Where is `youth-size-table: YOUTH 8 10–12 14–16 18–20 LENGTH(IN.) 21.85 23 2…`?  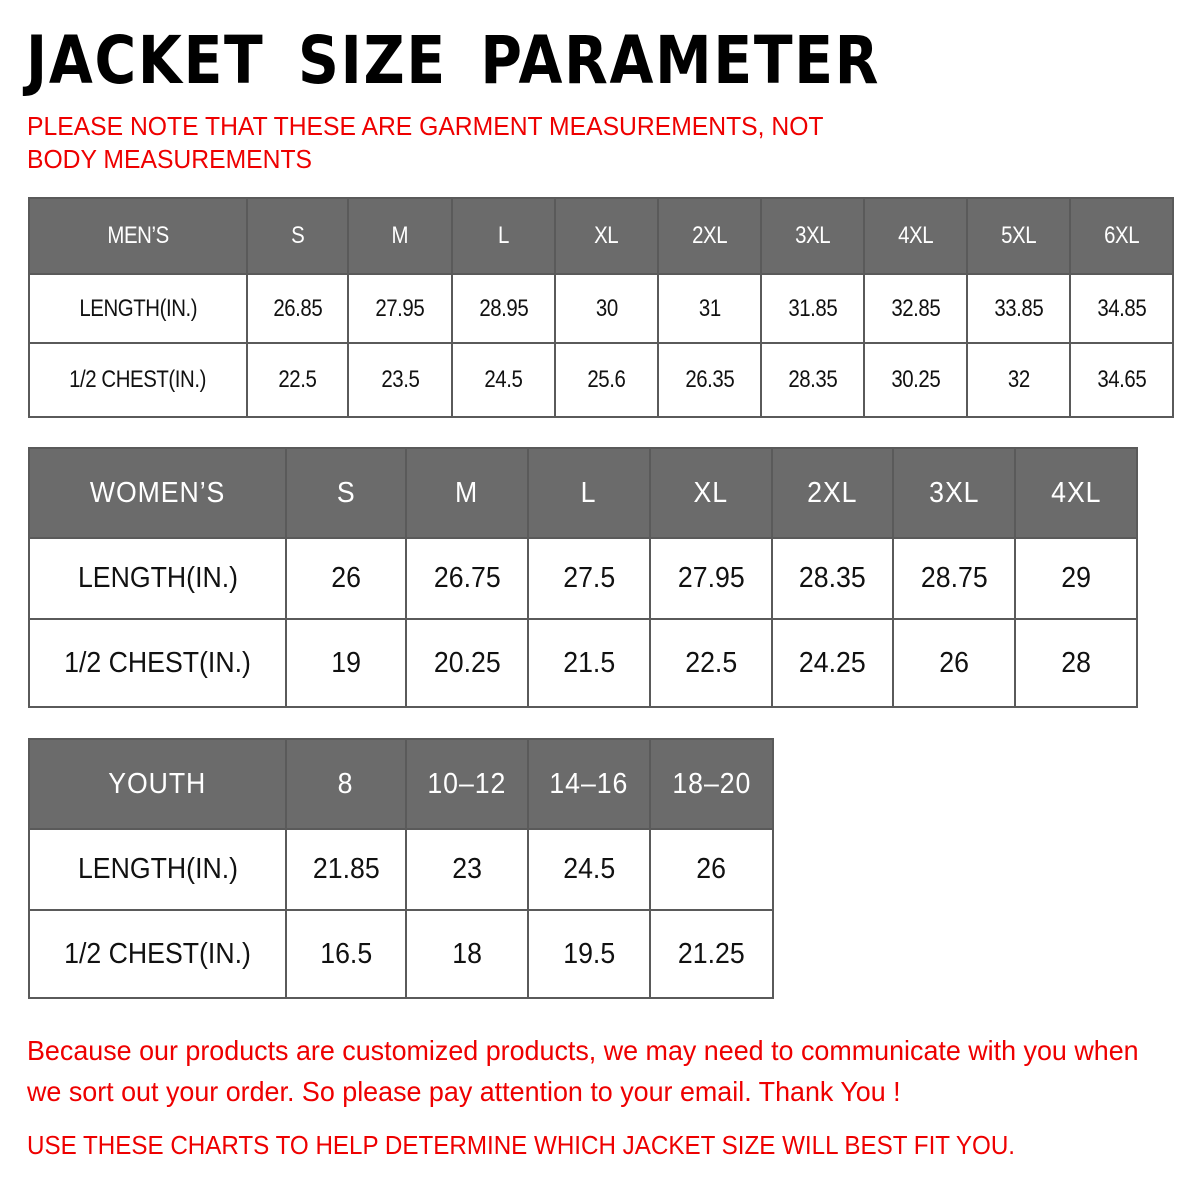 youth-size-table: YOUTH 8 10–12 14–16 18–20 LENGTH(IN.) 21.85 23 2… is located at coordinates (401, 868).